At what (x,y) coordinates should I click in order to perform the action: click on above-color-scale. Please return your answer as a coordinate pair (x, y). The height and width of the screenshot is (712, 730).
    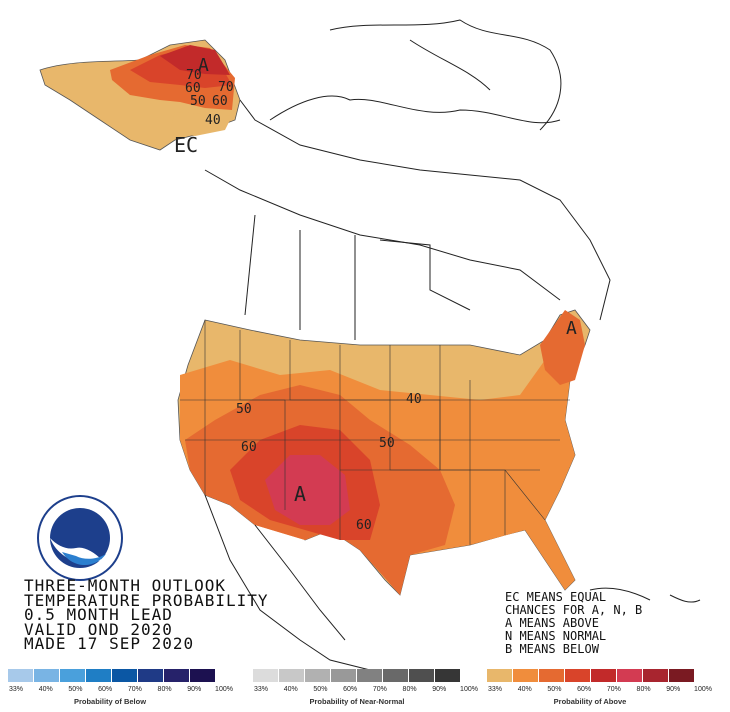
    Looking at the image, I should click on (591, 675).